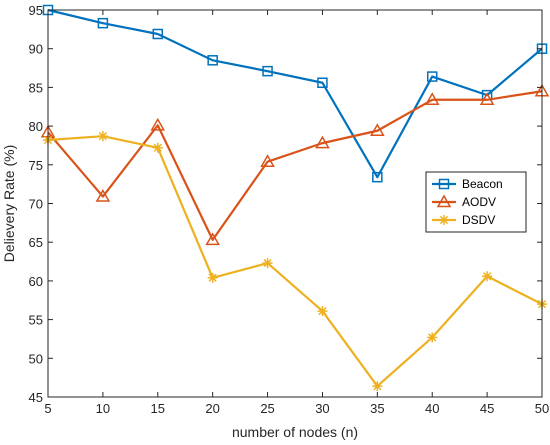  Describe the element at coordinates (542, 408) in the screenshot. I see `x-tick-label: 50` at that location.